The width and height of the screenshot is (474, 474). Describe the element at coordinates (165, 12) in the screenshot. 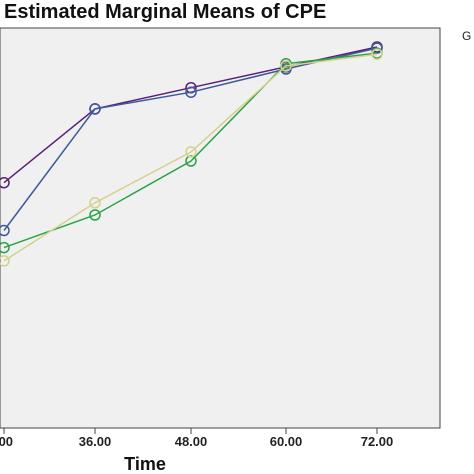

I see `chart-title: Estimated Marginal Means of CPE` at that location.